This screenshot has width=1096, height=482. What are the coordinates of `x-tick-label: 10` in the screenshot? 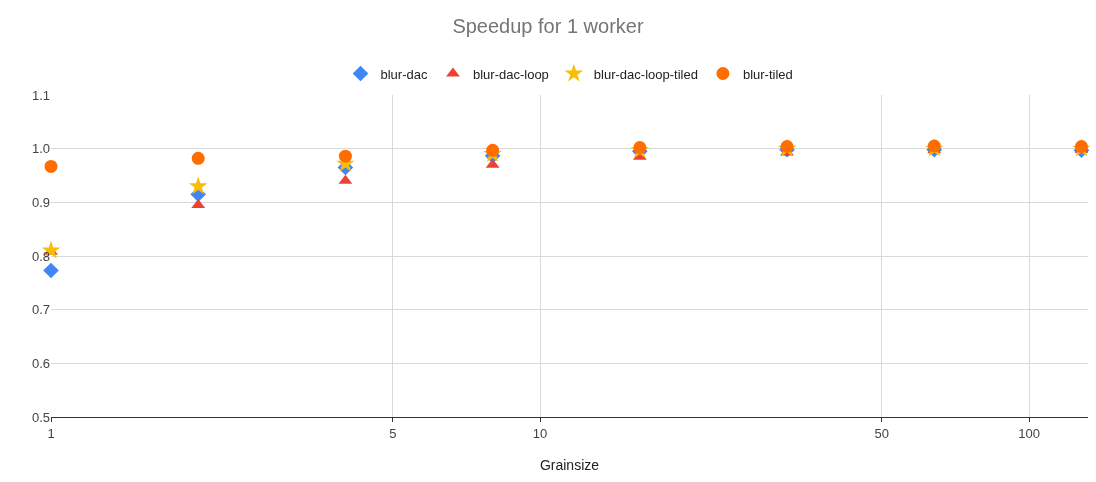 It's located at (540, 433).